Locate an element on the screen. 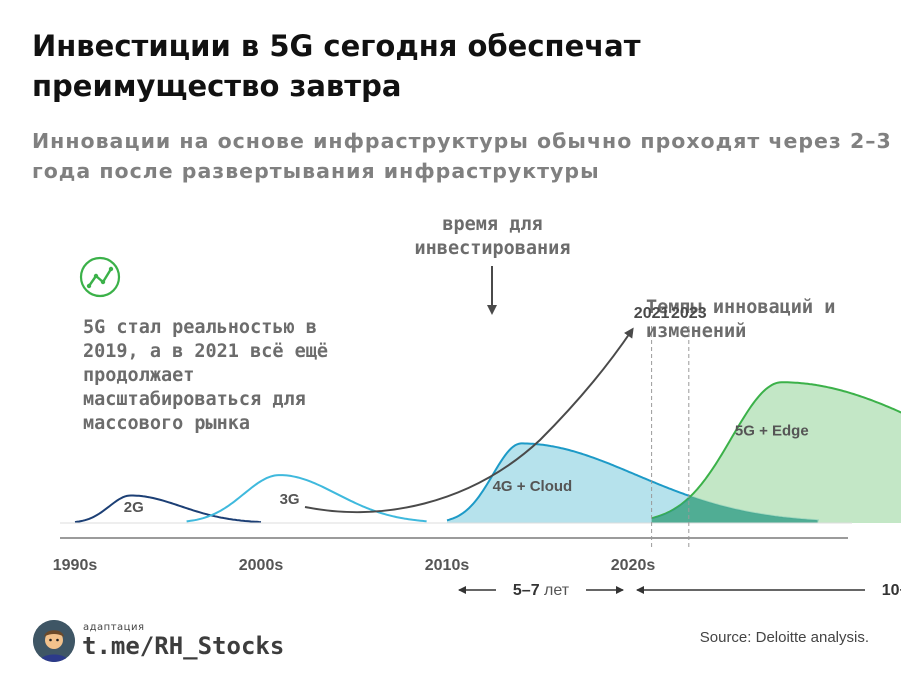 This screenshot has height=678, width=901. brand-handle: t.me/RH_Stocks is located at coordinates (183, 646).